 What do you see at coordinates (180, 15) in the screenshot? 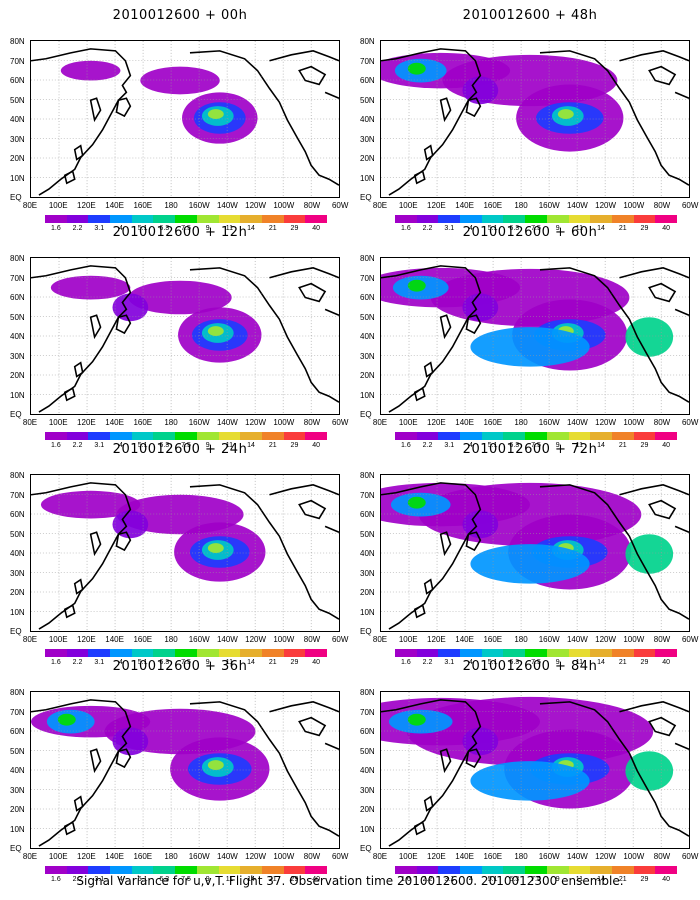
I see `panel-title: 2010012600 + 00h` at bounding box center [180, 15].